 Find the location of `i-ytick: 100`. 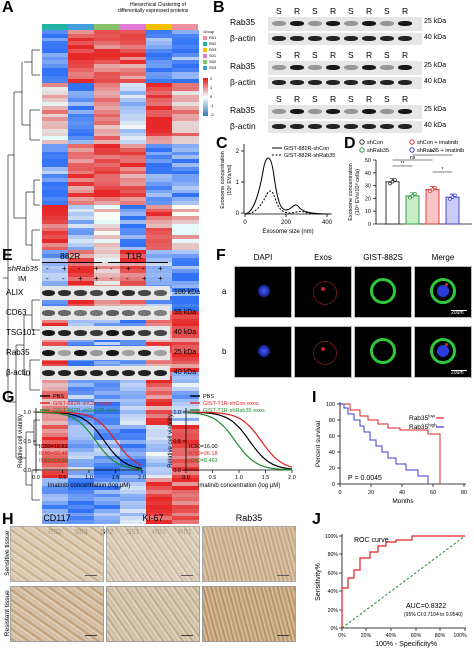

i-ytick: 100 is located at coordinates (330, 405).